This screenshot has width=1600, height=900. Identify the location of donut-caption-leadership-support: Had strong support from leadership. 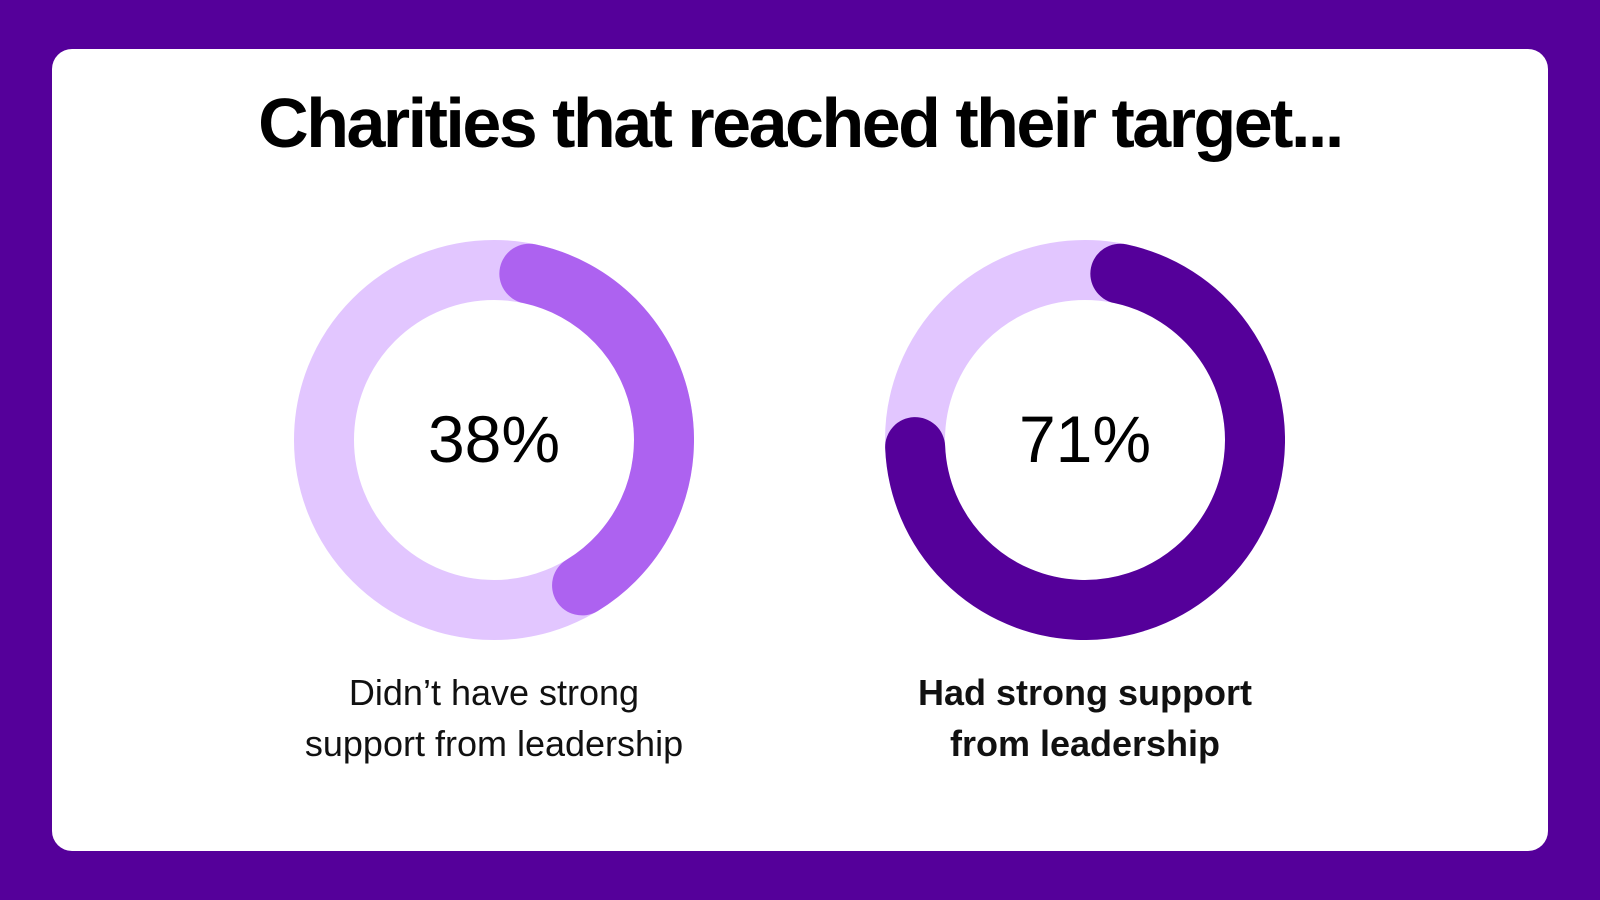
(1085, 718).